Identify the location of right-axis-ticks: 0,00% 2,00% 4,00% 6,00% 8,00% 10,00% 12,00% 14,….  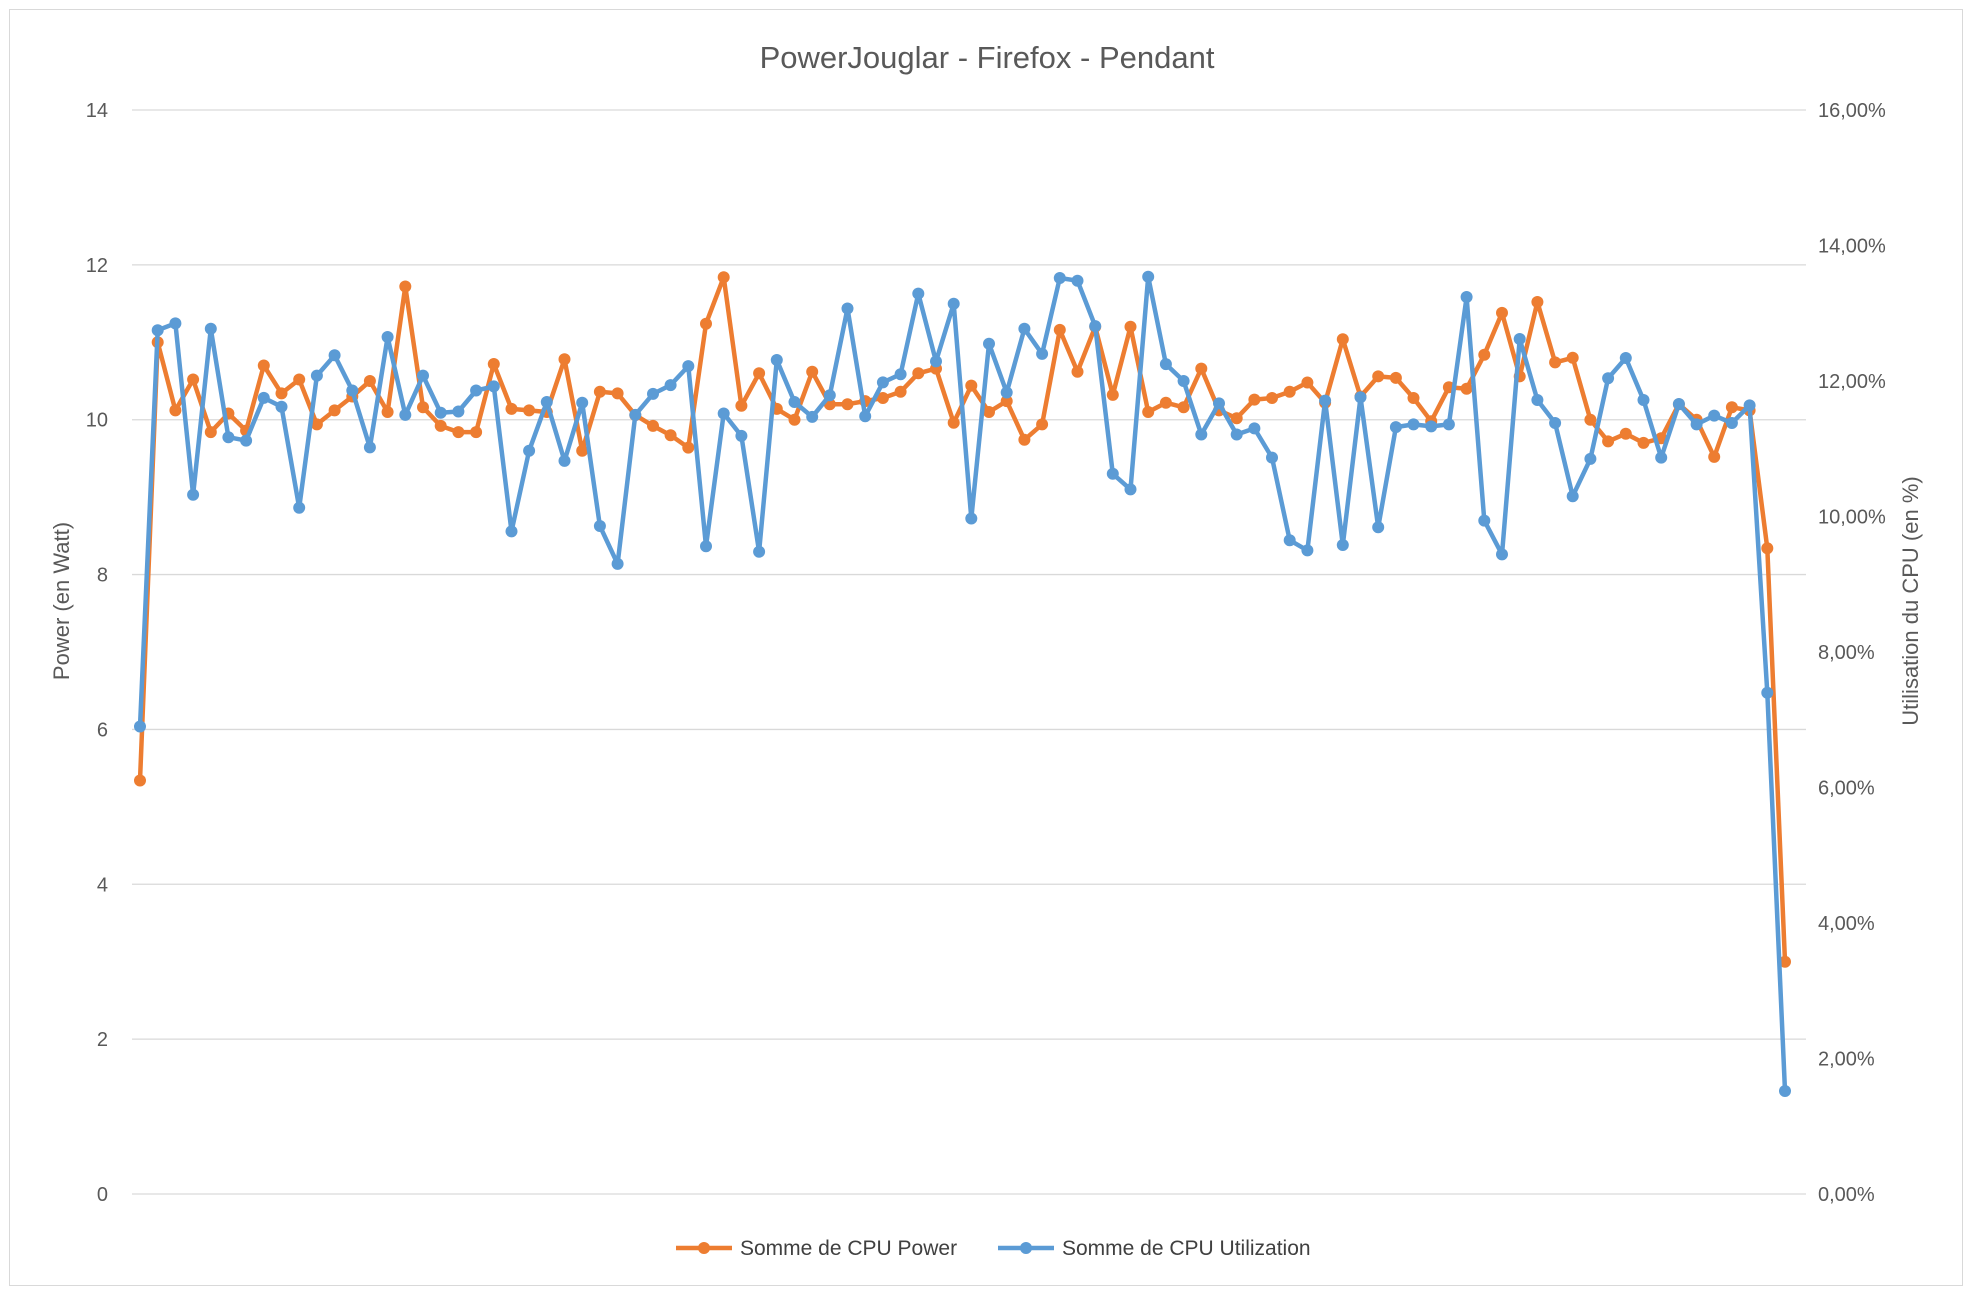
(1852, 653).